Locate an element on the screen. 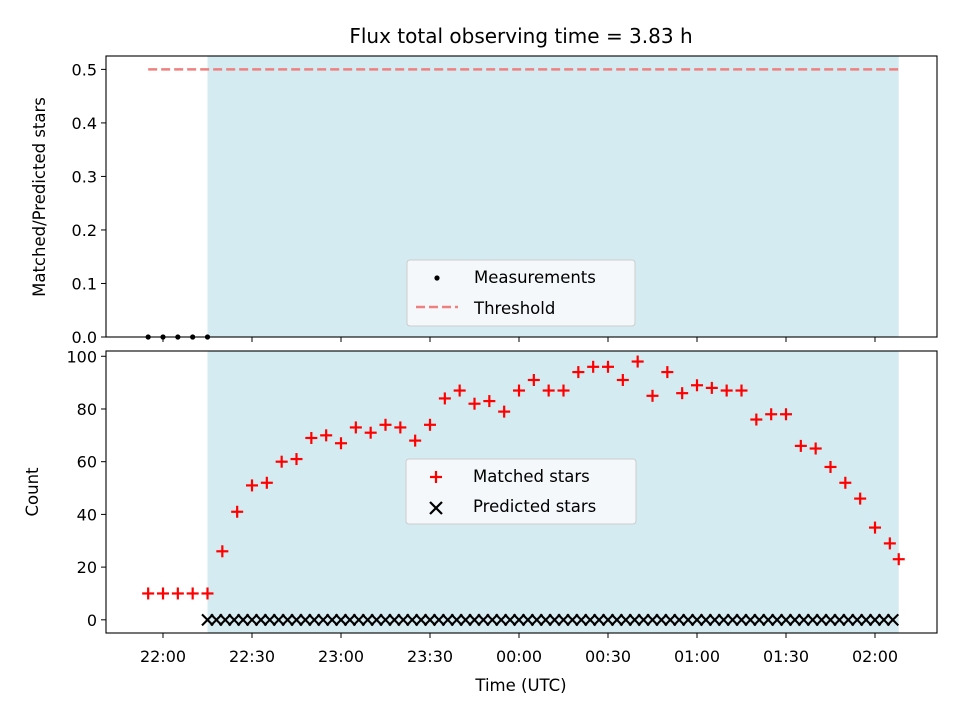 The height and width of the screenshot is (720, 960). legend-threshold-label: Threshold is located at coordinates (514, 308).